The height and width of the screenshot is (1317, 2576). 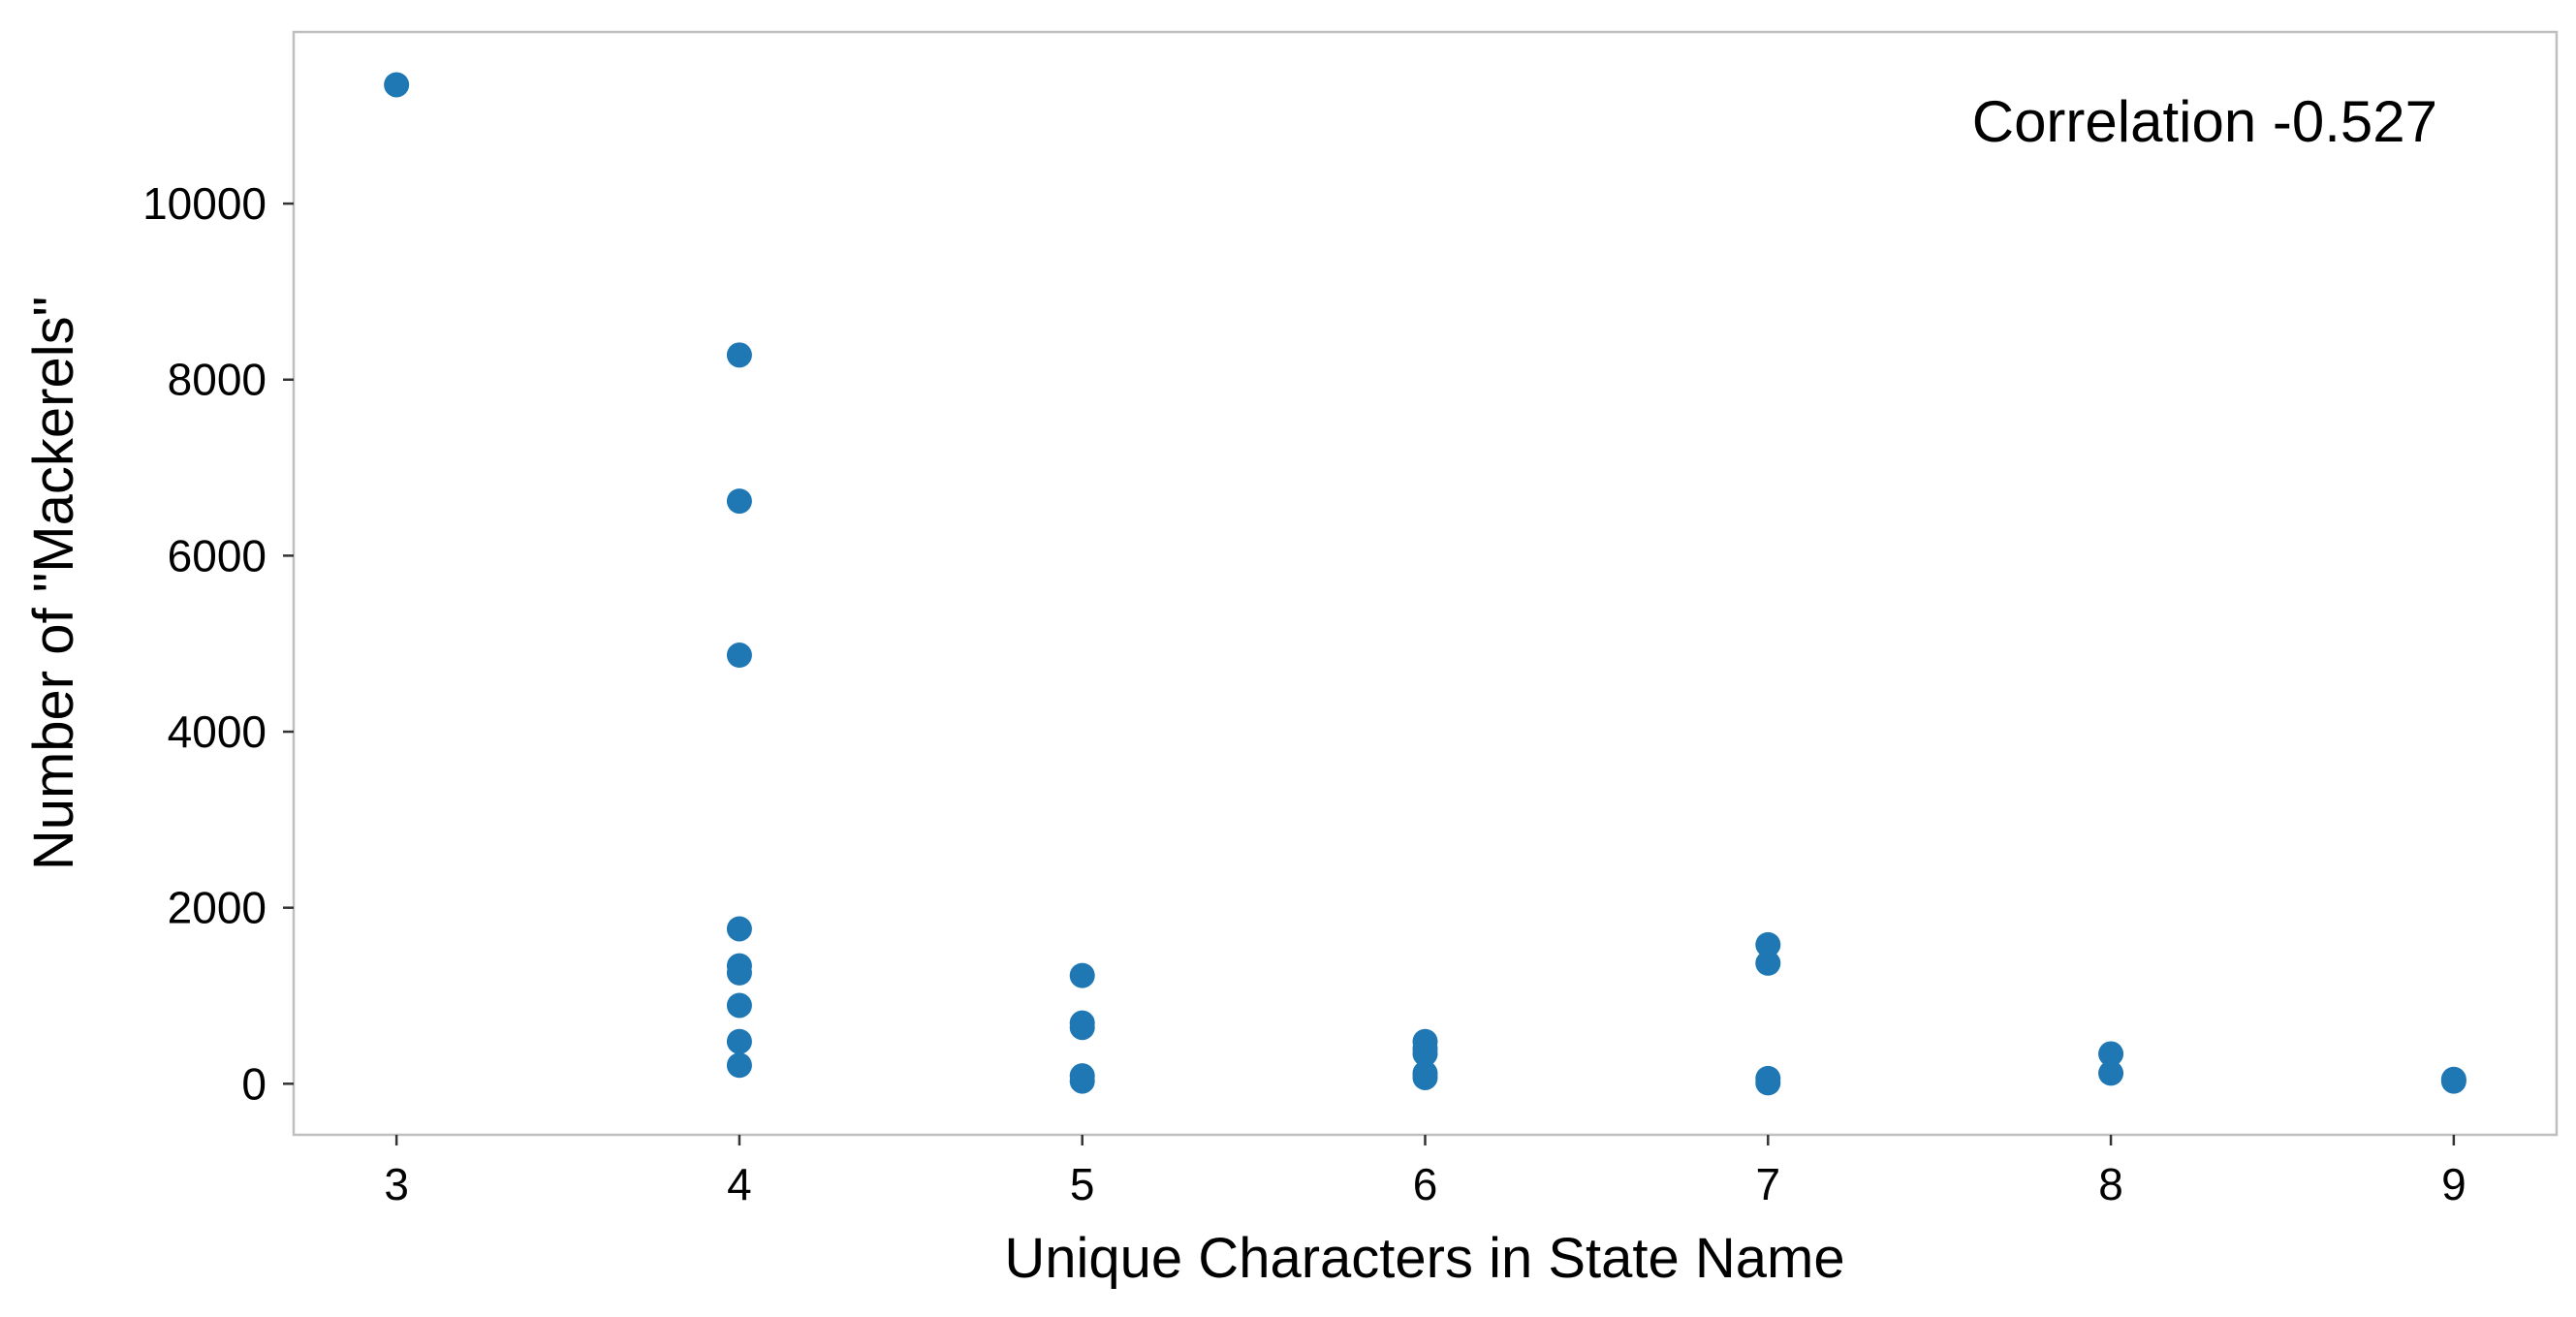 I want to click on x-tick-label: 9, so click(x=2453, y=1184).